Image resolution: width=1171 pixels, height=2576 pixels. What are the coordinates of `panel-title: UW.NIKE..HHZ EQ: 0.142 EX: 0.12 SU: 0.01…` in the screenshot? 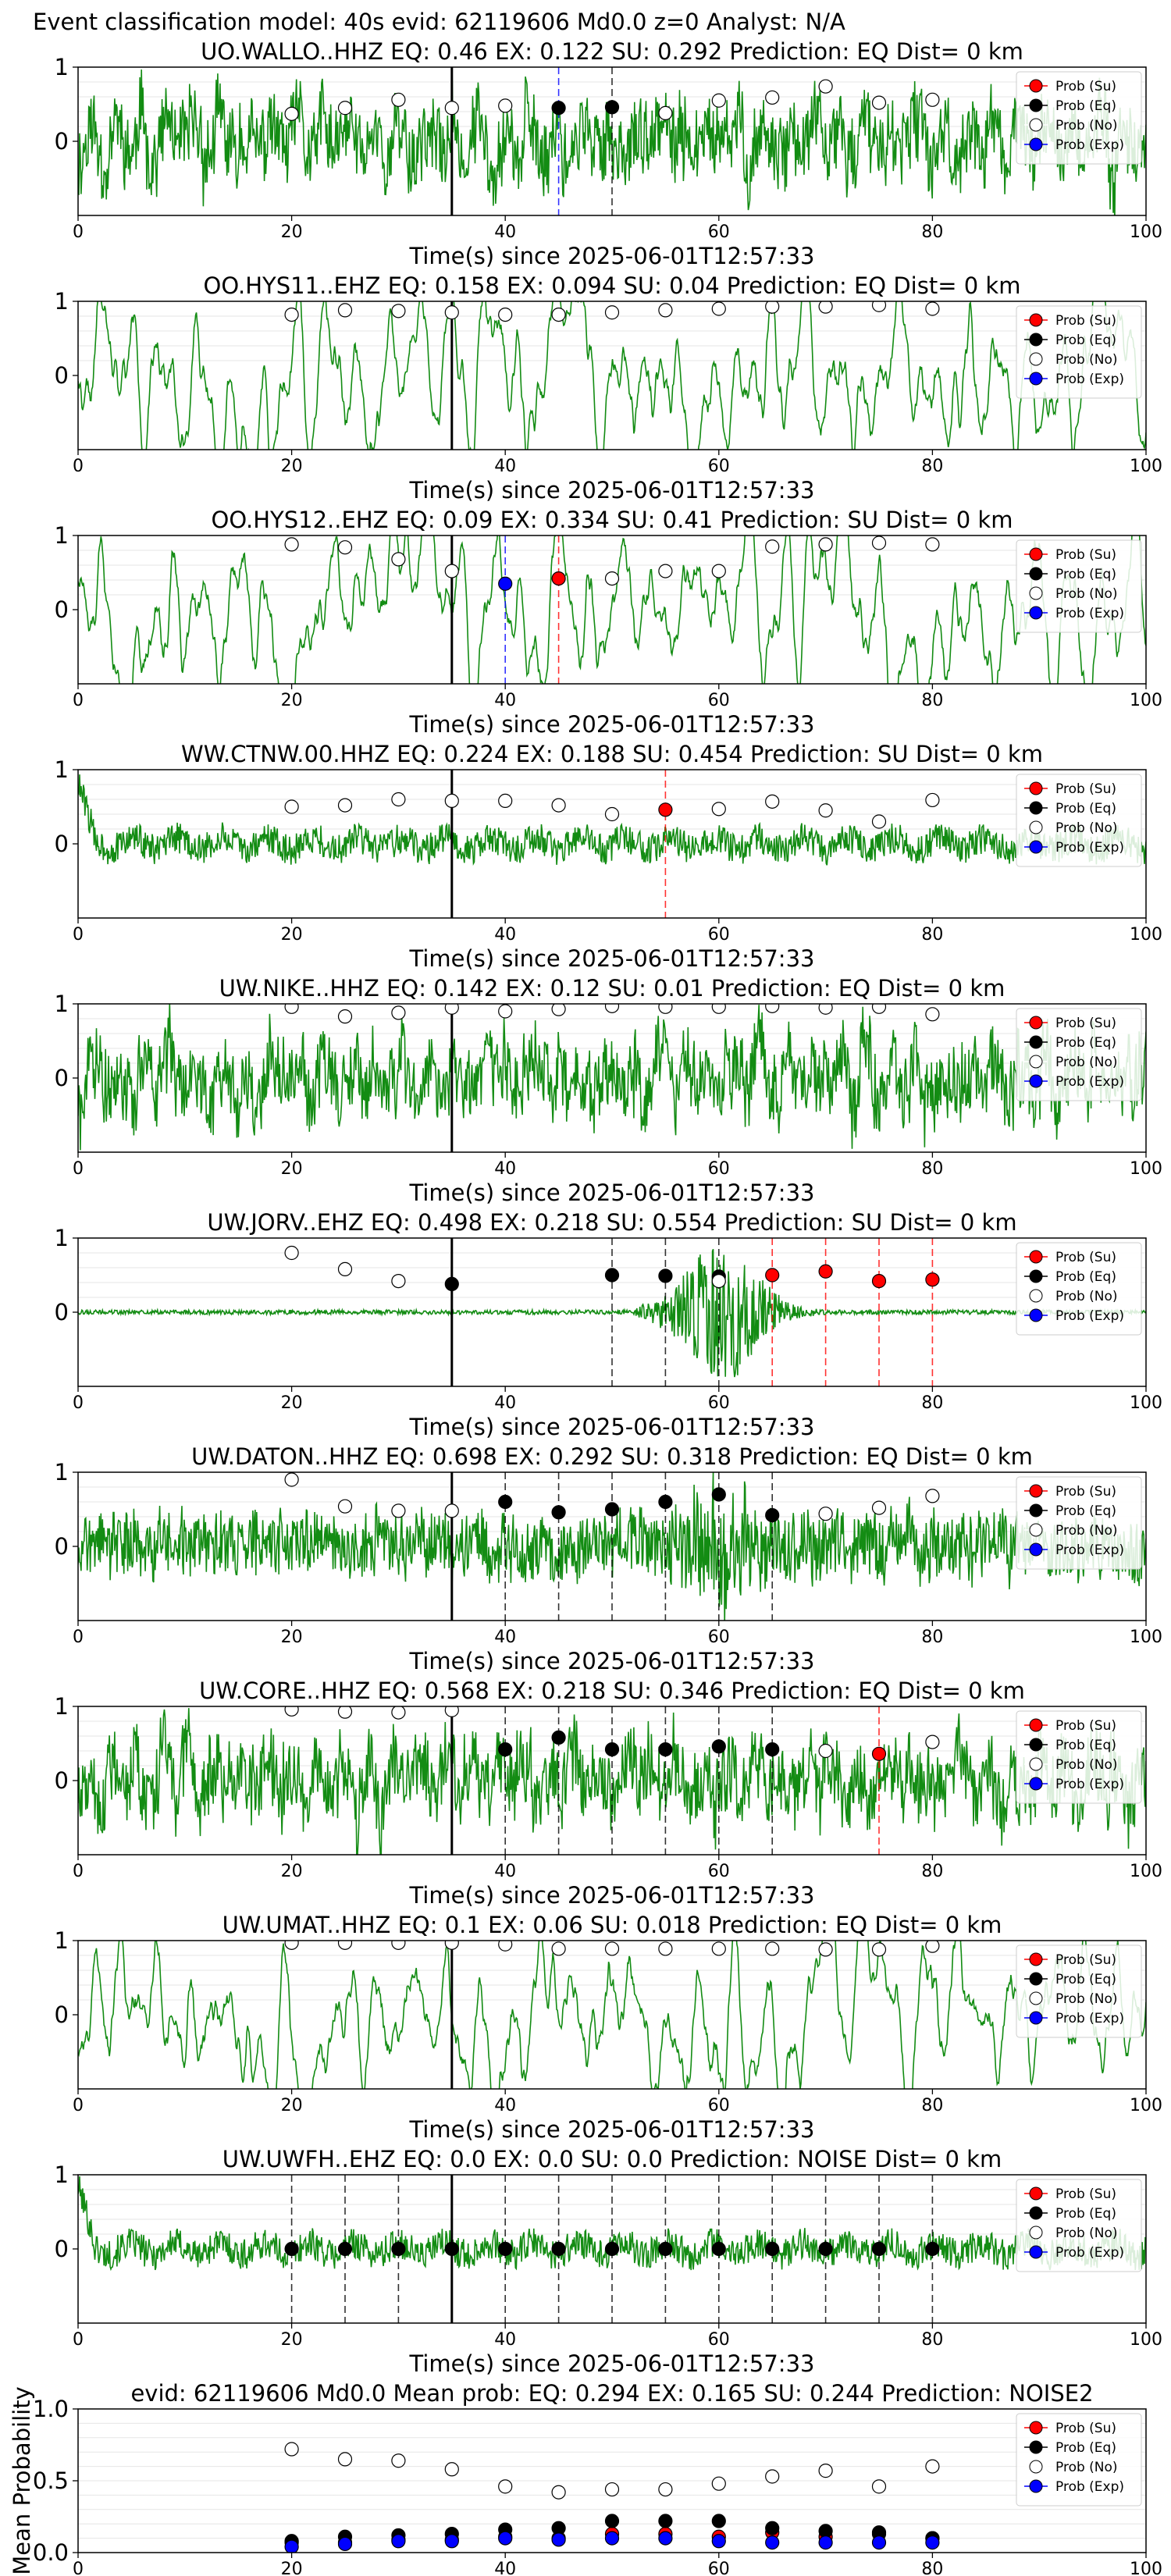 It's located at (612, 989).